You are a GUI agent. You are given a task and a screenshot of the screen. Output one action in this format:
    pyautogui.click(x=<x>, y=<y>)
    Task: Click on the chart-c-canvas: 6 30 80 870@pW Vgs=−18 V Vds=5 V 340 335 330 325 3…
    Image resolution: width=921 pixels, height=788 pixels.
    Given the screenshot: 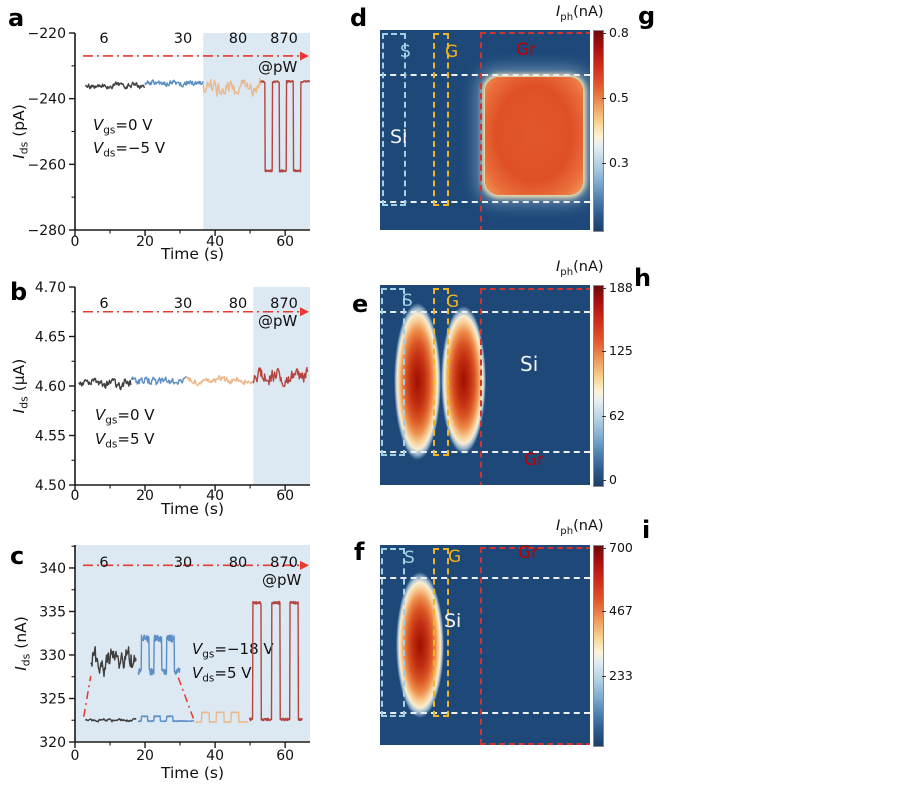 What is the action you would take?
    pyautogui.click(x=161, y=663)
    